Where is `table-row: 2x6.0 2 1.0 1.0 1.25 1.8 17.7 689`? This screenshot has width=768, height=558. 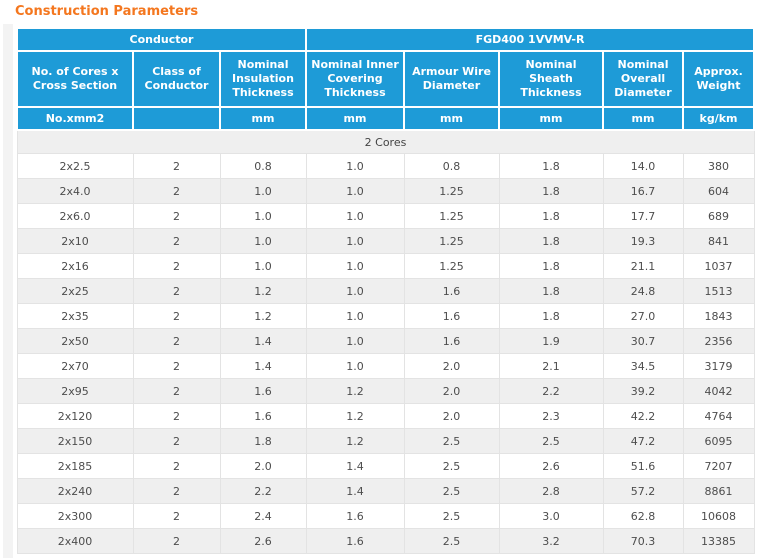 table-row: 2x6.0 2 1.0 1.0 1.25 1.8 17.7 689 is located at coordinates (385, 216).